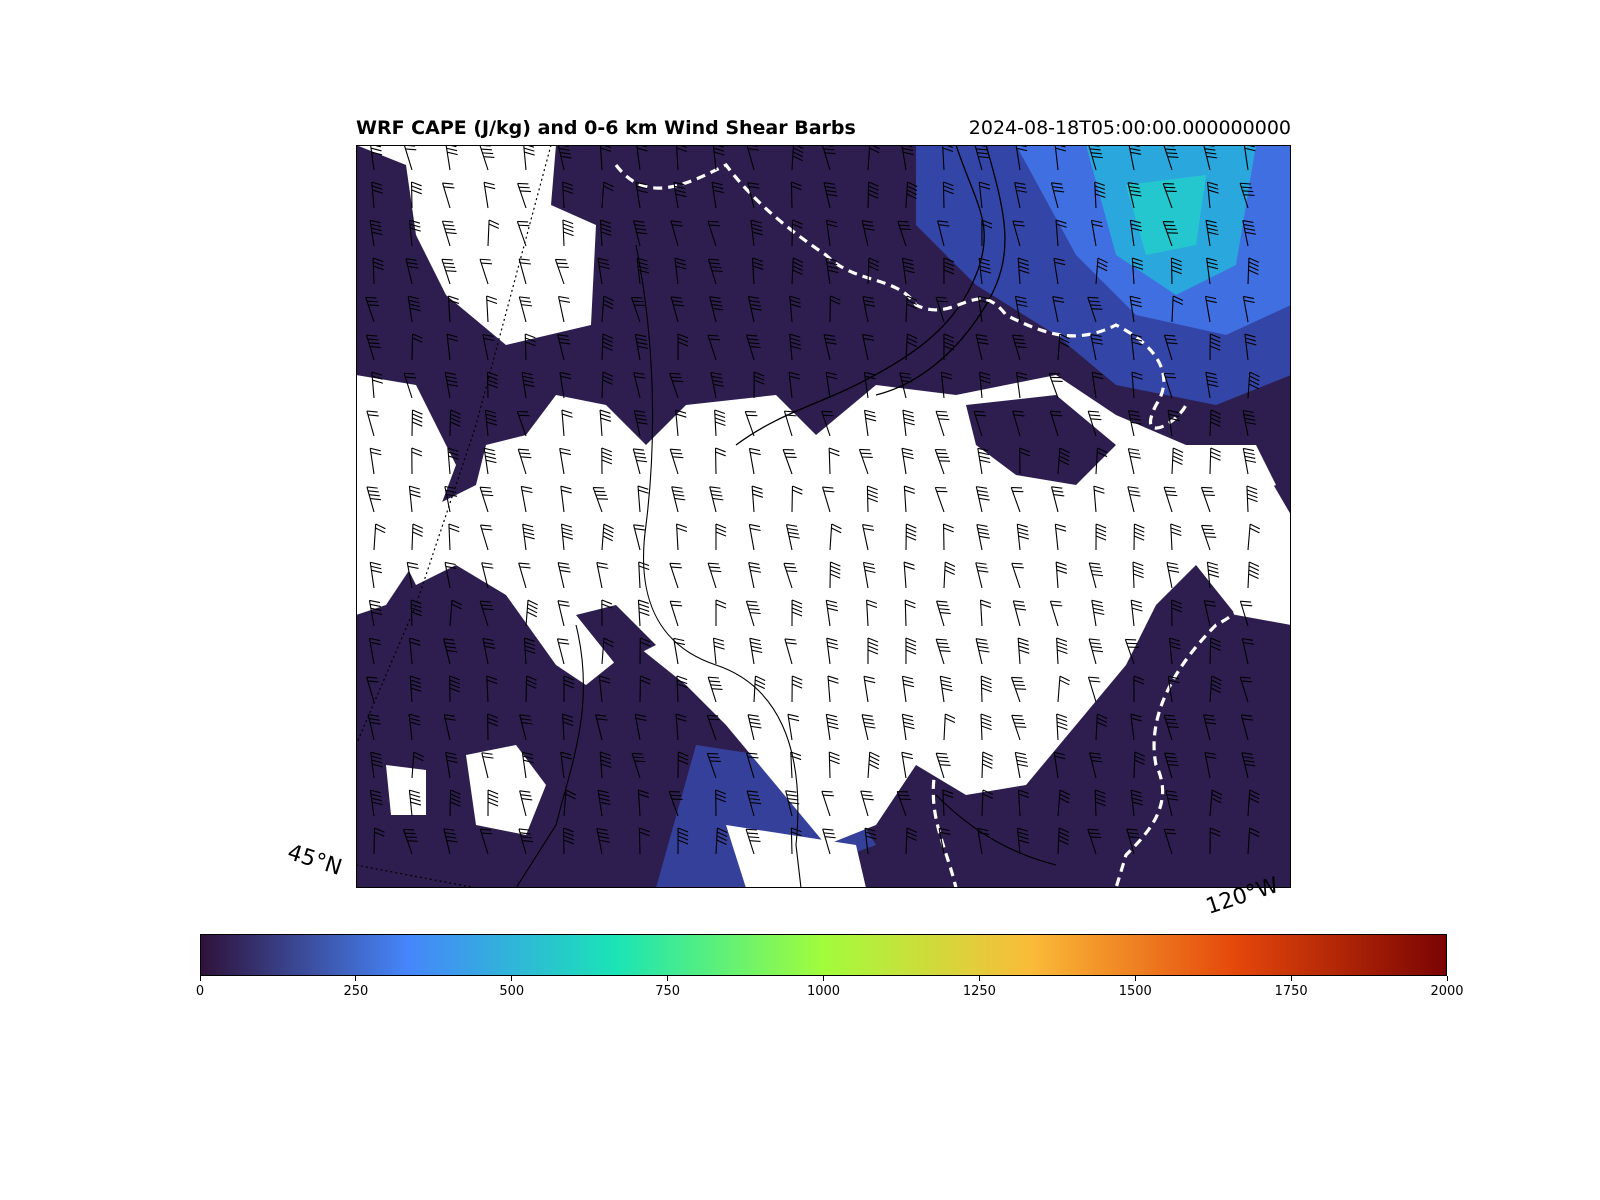 This screenshot has width=1600, height=1200. What do you see at coordinates (823, 991) in the screenshot?
I see `colorbar-tick-label: 1000` at bounding box center [823, 991].